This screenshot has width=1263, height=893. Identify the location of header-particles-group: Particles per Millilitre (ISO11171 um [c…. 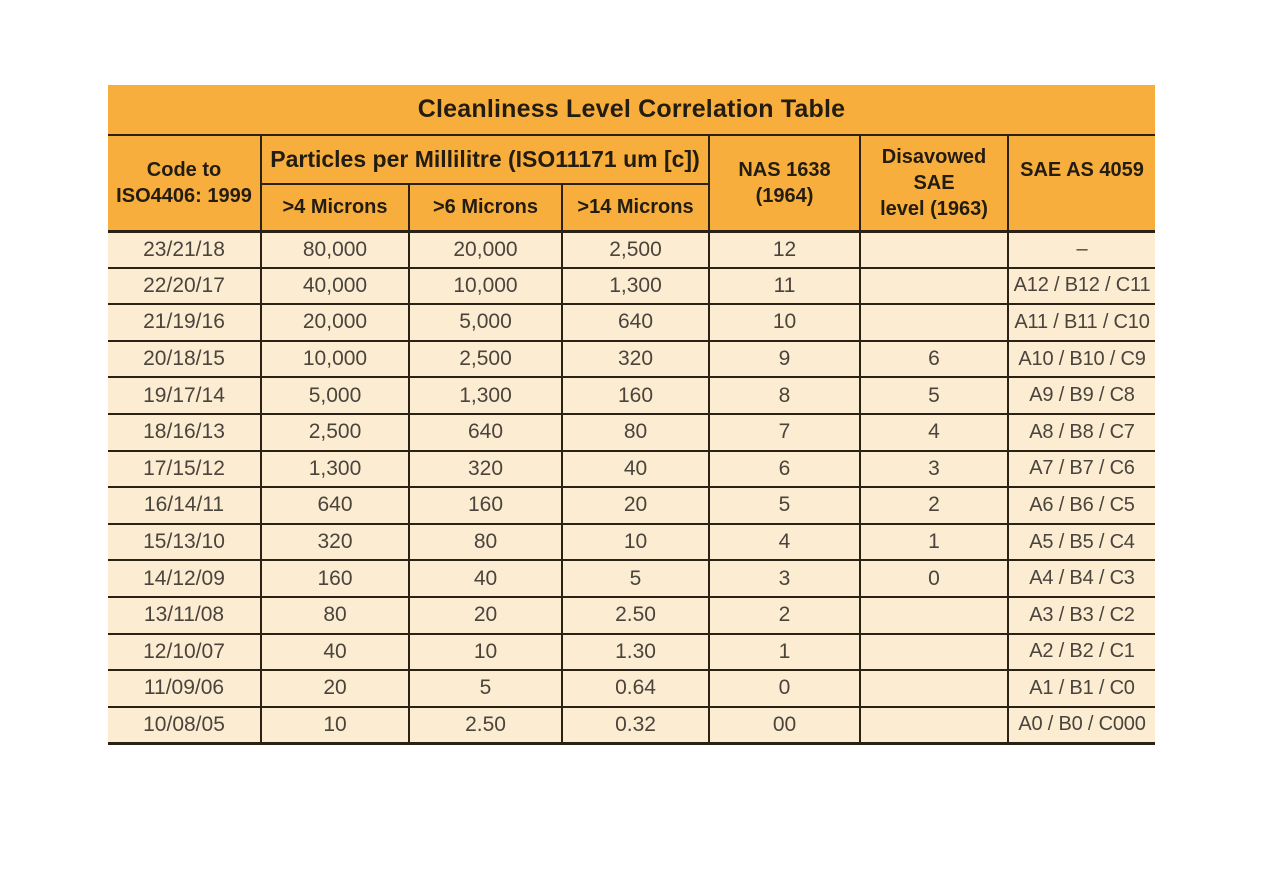
(485, 159).